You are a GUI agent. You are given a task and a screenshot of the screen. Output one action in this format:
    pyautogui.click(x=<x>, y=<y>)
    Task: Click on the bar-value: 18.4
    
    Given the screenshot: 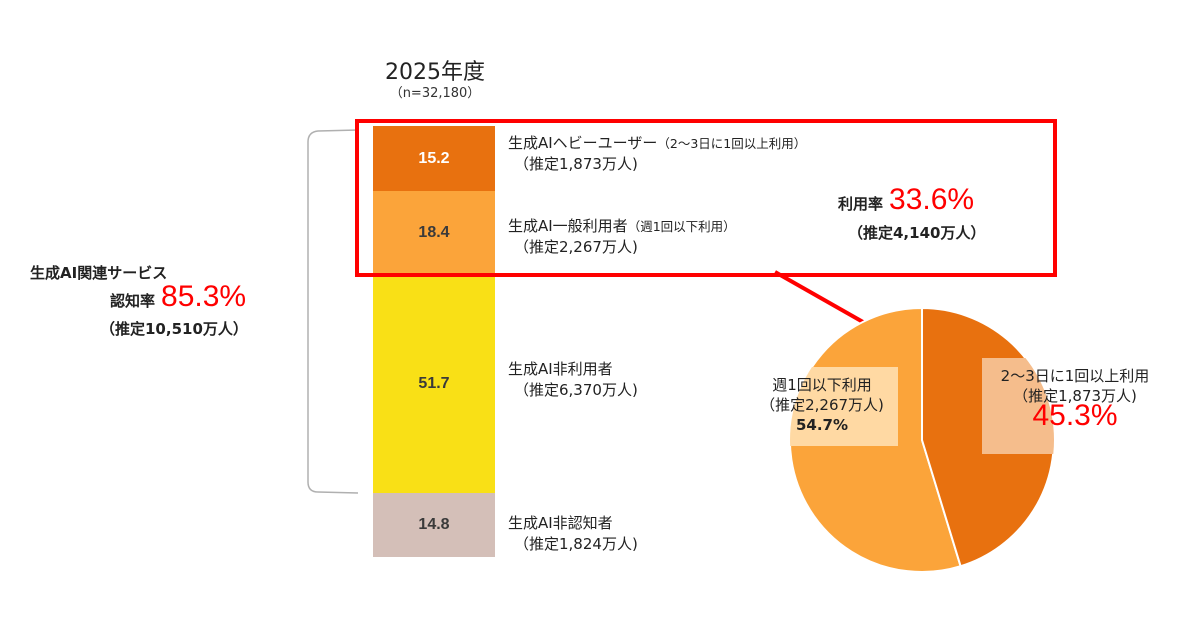 What is the action you would take?
    pyautogui.click(x=434, y=232)
    